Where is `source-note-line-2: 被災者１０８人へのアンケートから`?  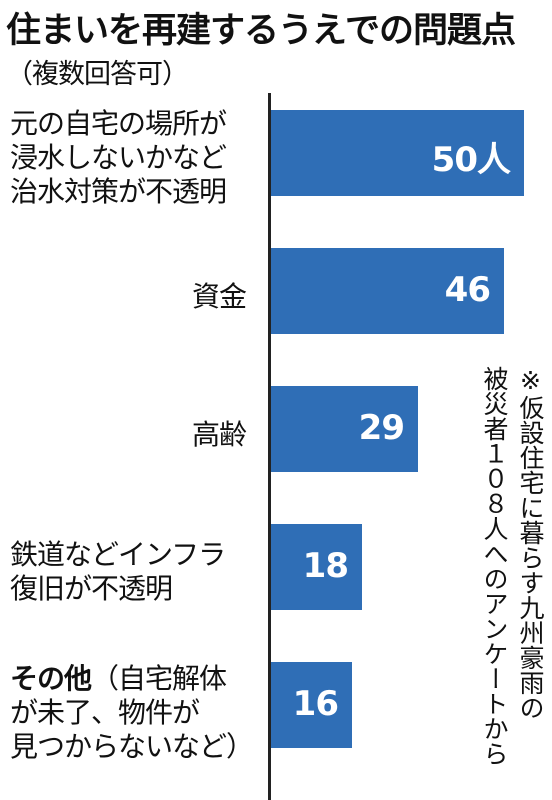 source-note-line-2: 被災者１０８人へのアンケートから is located at coordinates (494, 566).